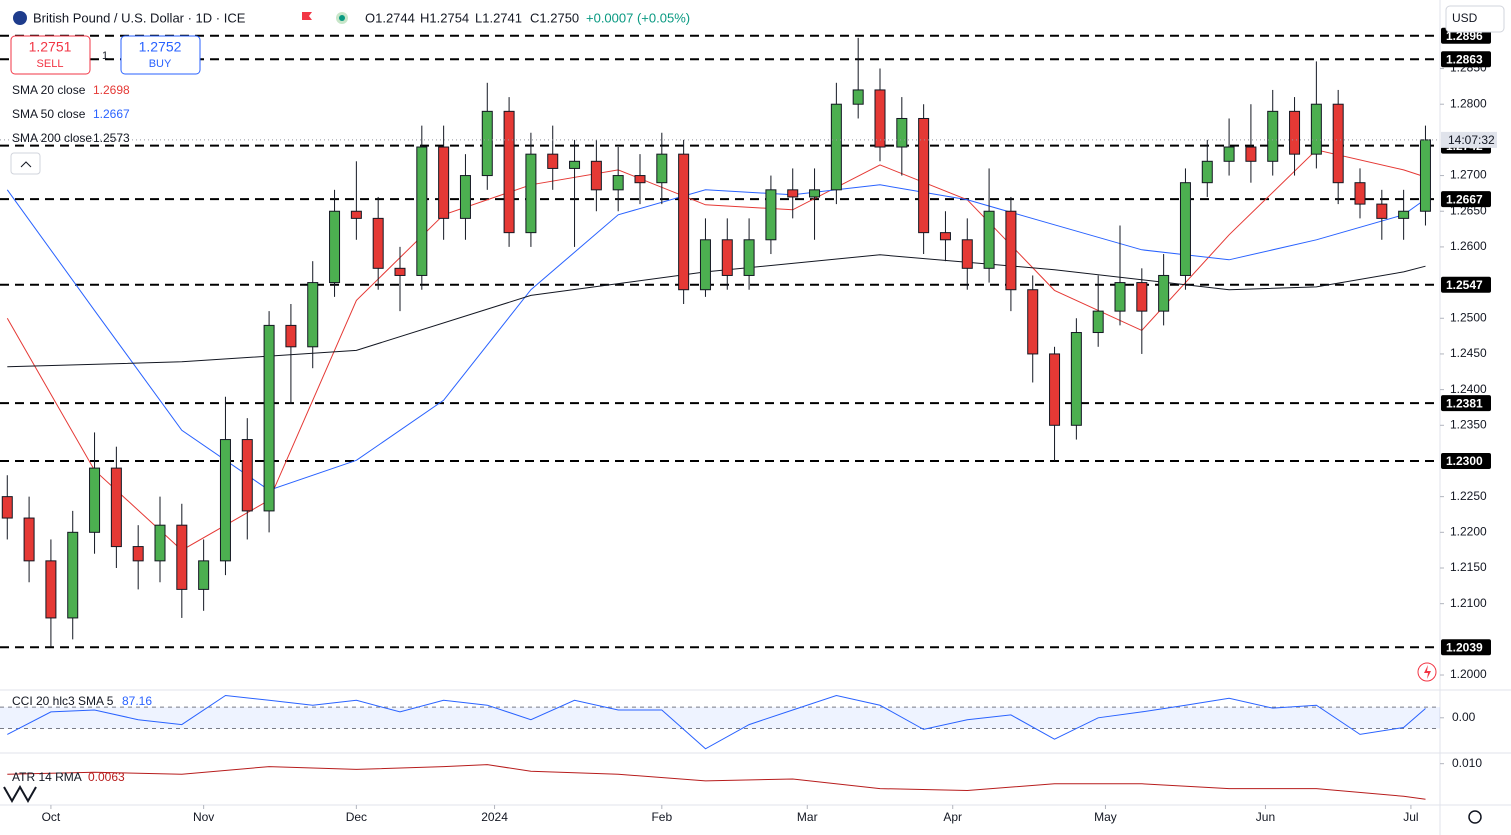 Image resolution: width=1511 pixels, height=835 pixels. Describe the element at coordinates (106, 777) in the screenshot. I see `atr-legend-value: 0.0063` at that location.